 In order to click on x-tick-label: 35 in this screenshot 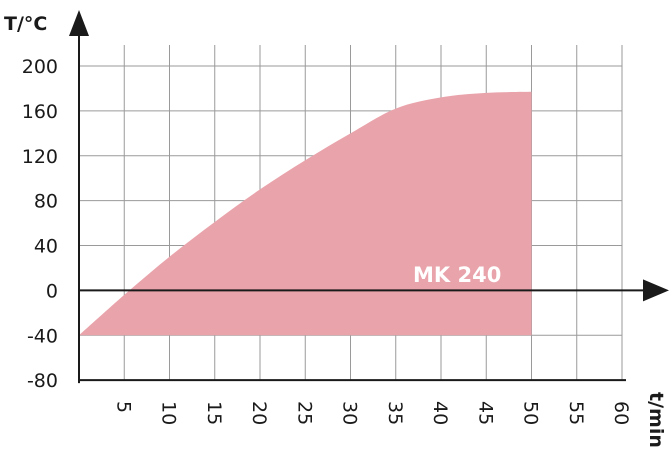, I will do `click(395, 413)`.